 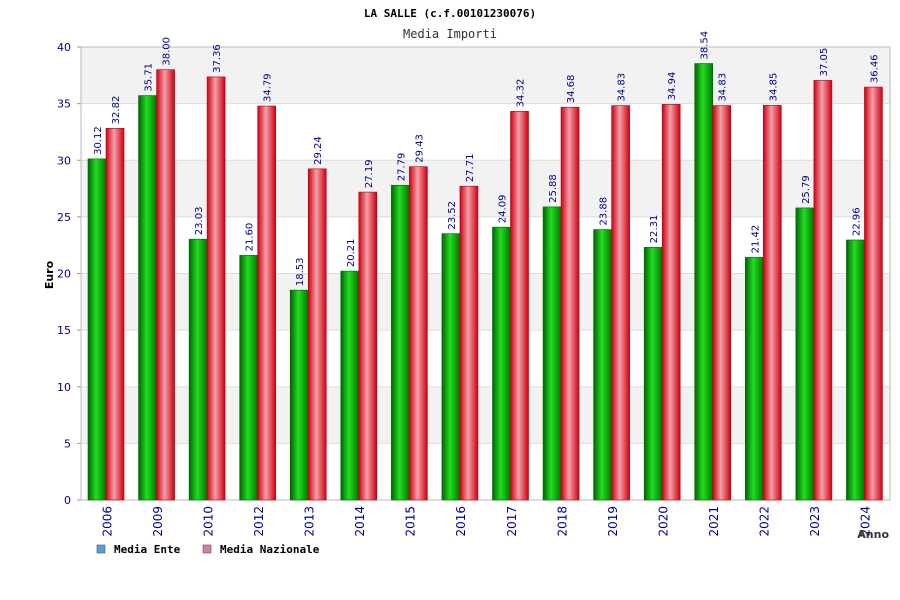 What do you see at coordinates (64, 47) in the screenshot?
I see `y-tick-label: 40` at bounding box center [64, 47].